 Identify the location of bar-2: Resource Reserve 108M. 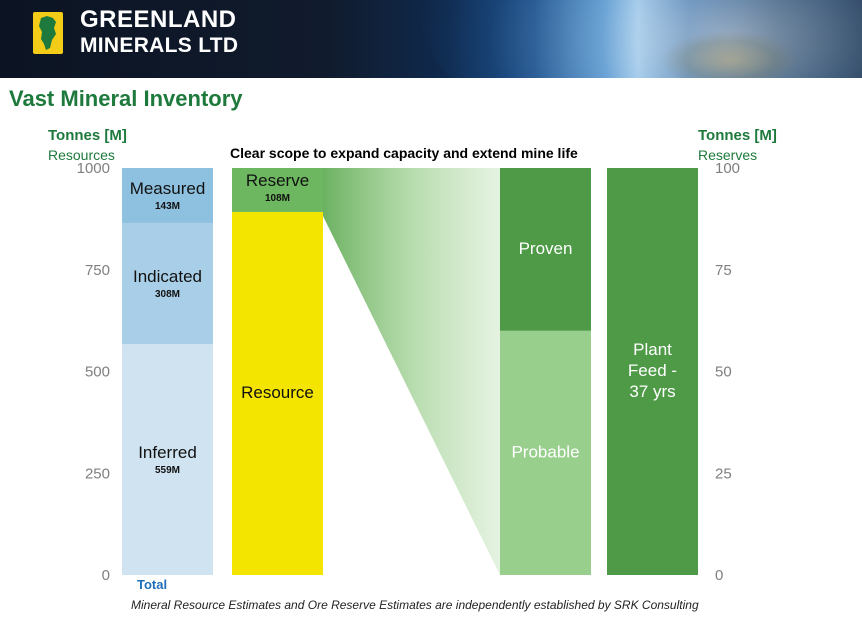
(277, 371).